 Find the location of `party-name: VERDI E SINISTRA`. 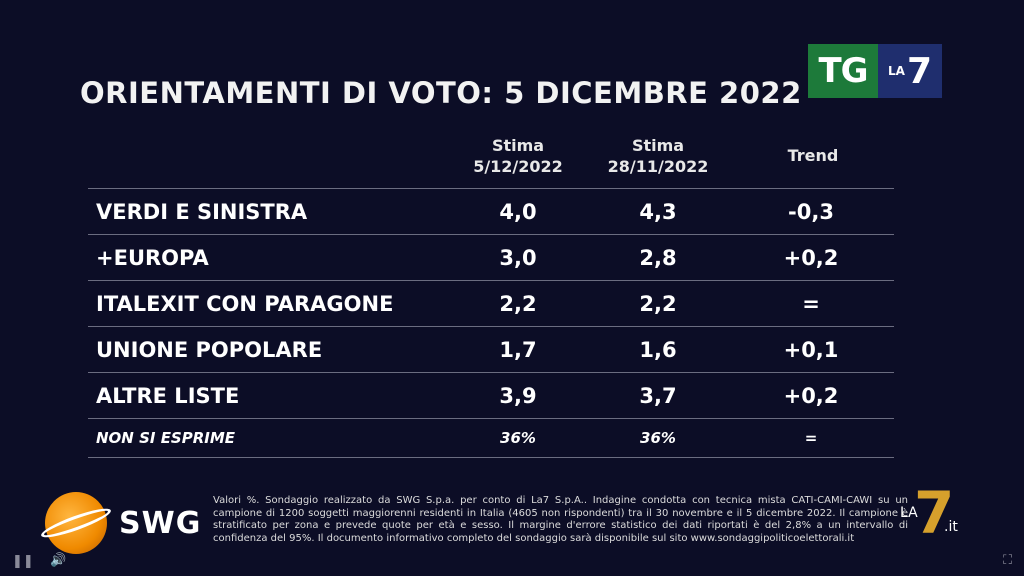

party-name: VERDI E SINISTRA is located at coordinates (202, 212).